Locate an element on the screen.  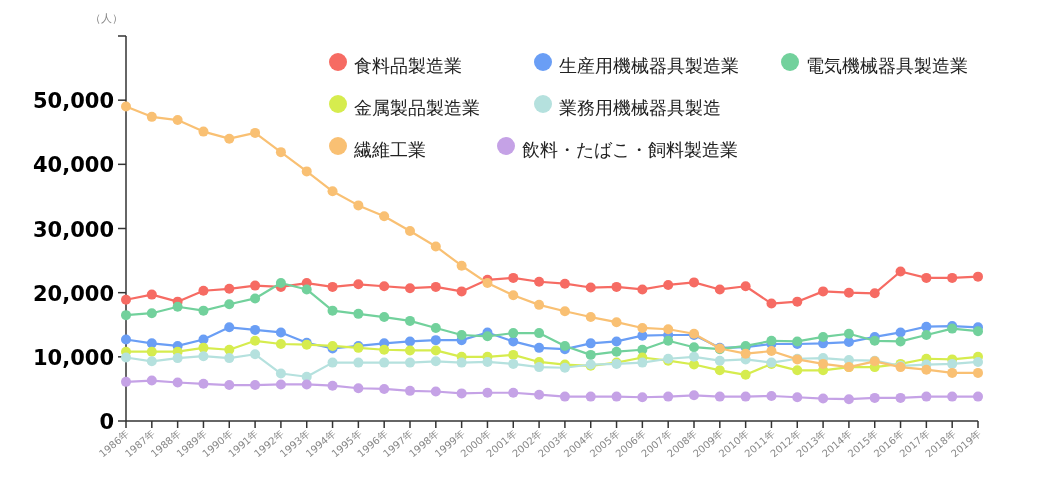
legend-label: 生産用機械器具製造業 is located at coordinates (649, 65).